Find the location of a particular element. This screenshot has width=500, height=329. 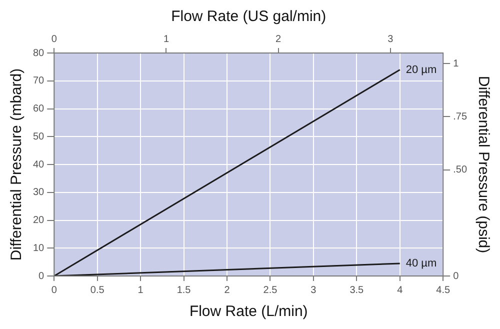

y-tick-label: 70 is located at coordinates (39, 81).